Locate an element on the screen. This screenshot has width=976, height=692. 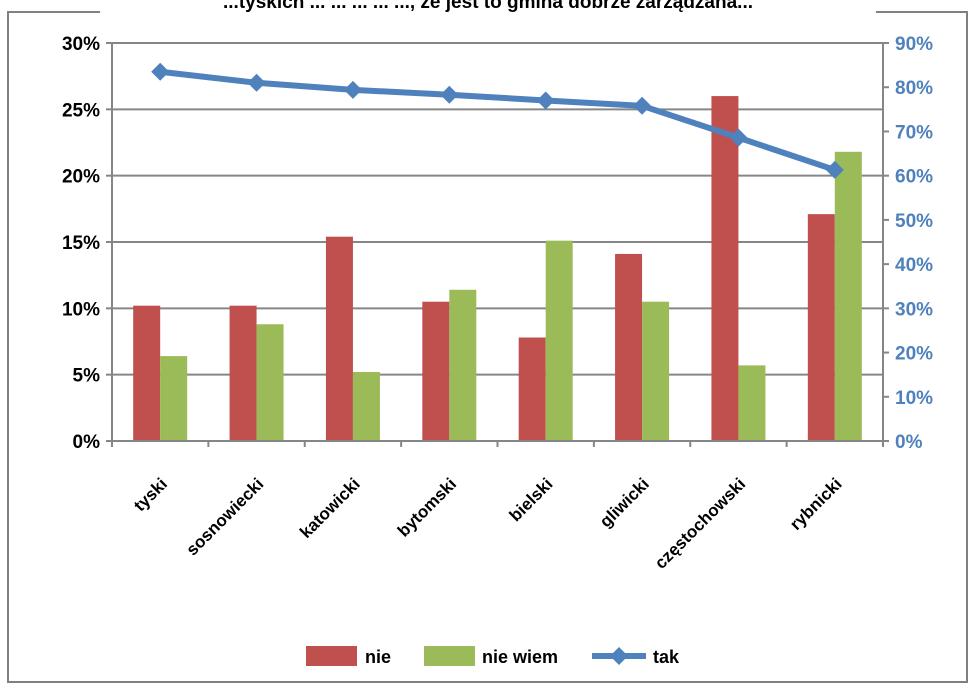
y-right-tick-label: 10% is located at coordinates (914, 398).